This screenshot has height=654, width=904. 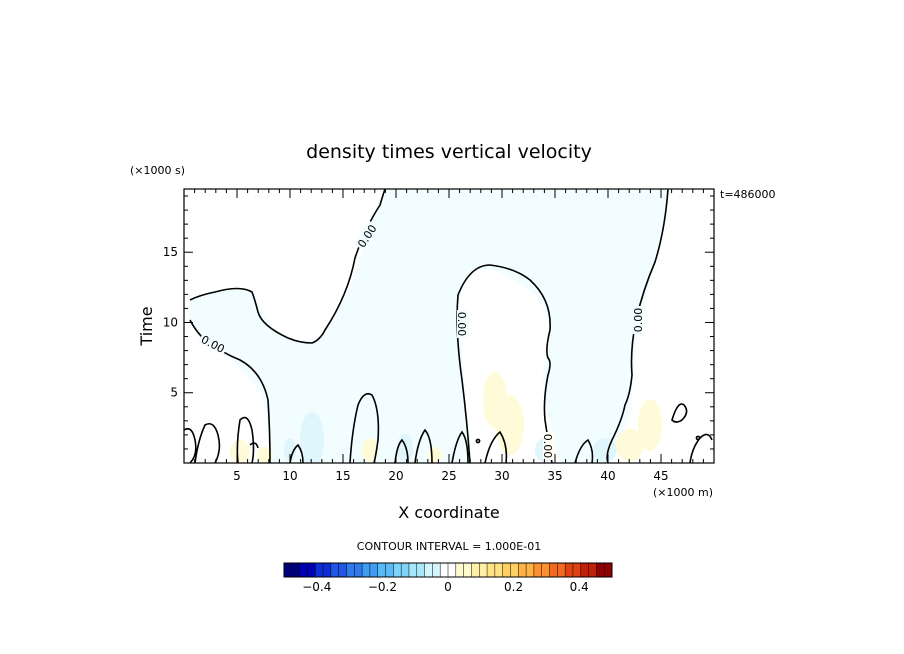 I want to click on colorbar-tick-label: 0.4, so click(x=579, y=587).